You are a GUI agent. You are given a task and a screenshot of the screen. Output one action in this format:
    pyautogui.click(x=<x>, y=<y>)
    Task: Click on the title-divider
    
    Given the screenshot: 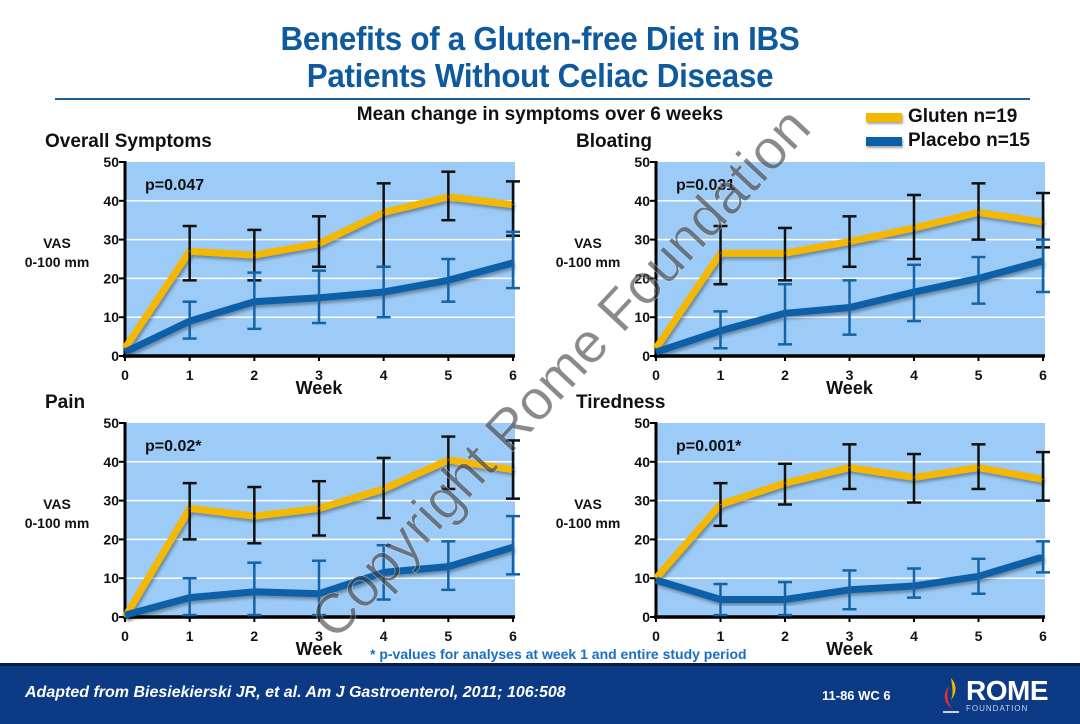 What is the action you would take?
    pyautogui.click(x=542, y=99)
    